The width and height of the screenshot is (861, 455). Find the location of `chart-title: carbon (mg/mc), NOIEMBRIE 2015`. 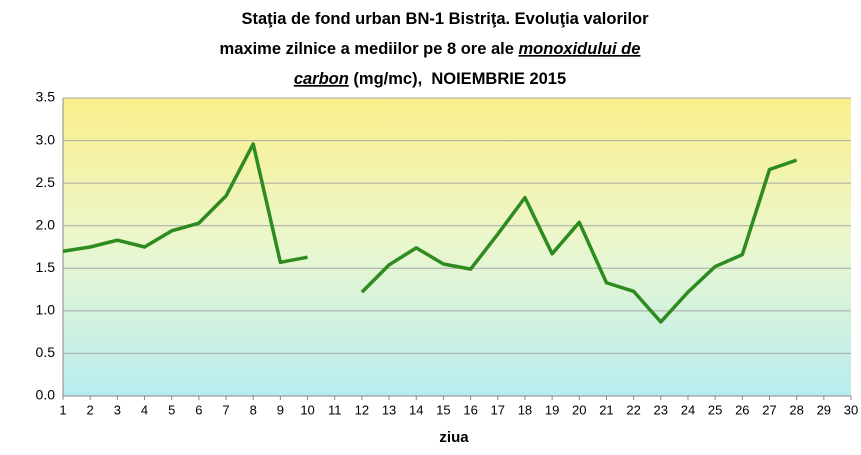

chart-title: carbon (mg/mc), NOIEMBRIE 2015 is located at coordinates (430, 79).